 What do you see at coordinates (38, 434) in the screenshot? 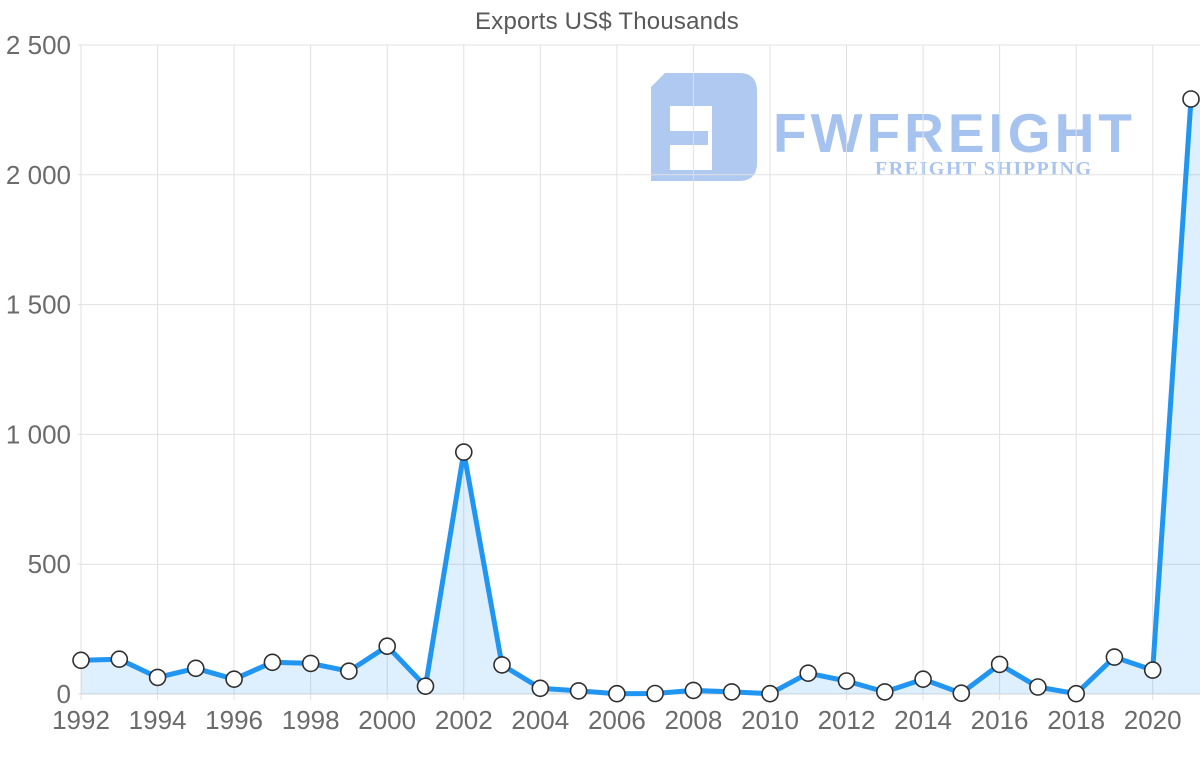
I see `y-tick-label: 1 000` at bounding box center [38, 434].